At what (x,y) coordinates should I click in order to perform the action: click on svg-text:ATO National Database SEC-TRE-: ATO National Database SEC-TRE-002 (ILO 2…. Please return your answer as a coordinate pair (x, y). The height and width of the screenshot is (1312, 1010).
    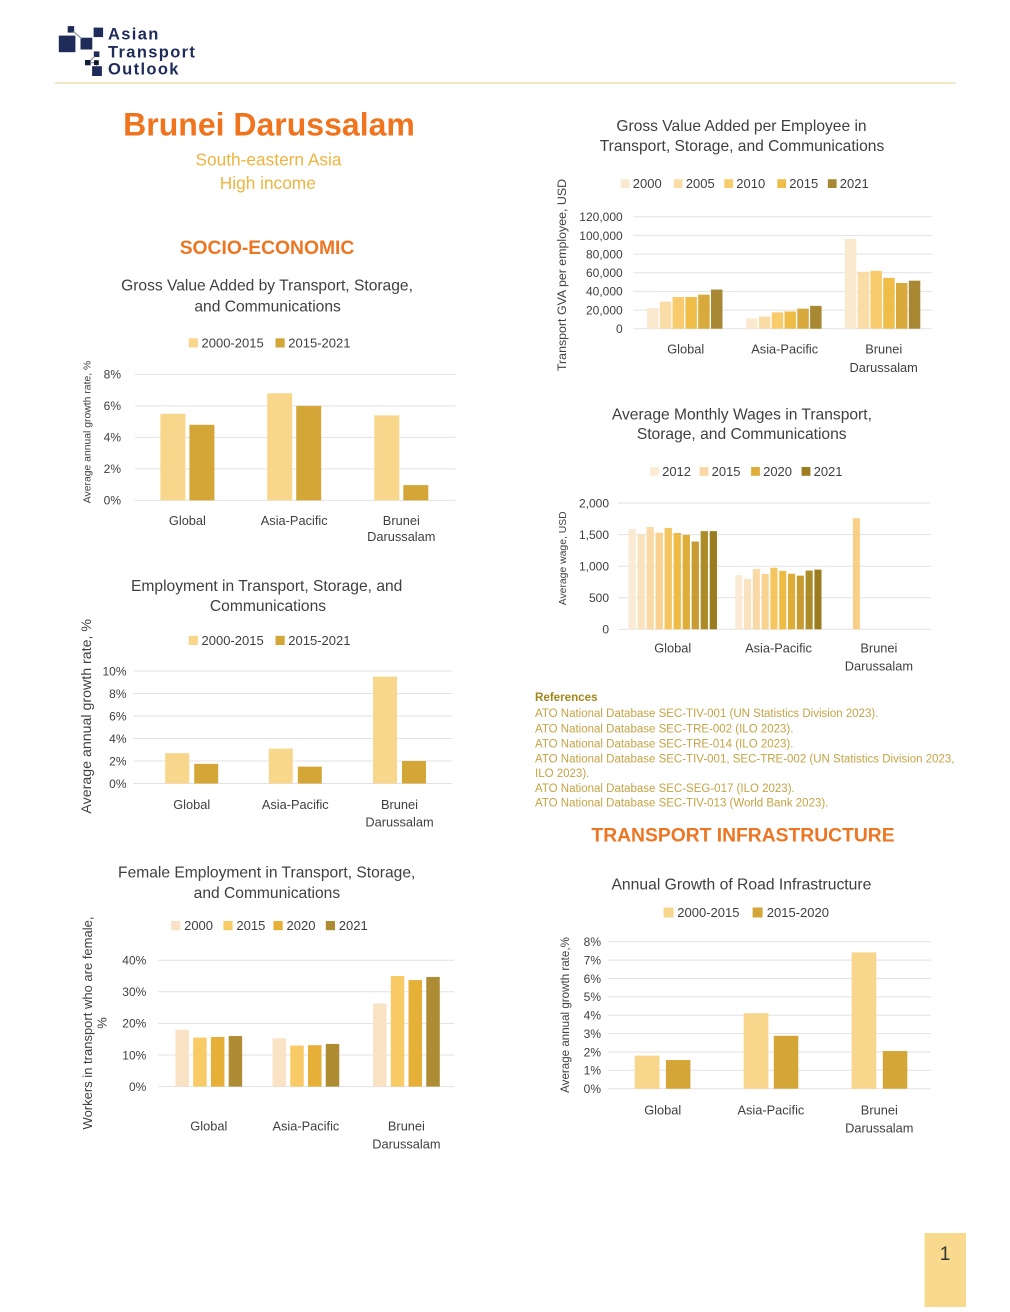
    Looking at the image, I should click on (664, 730).